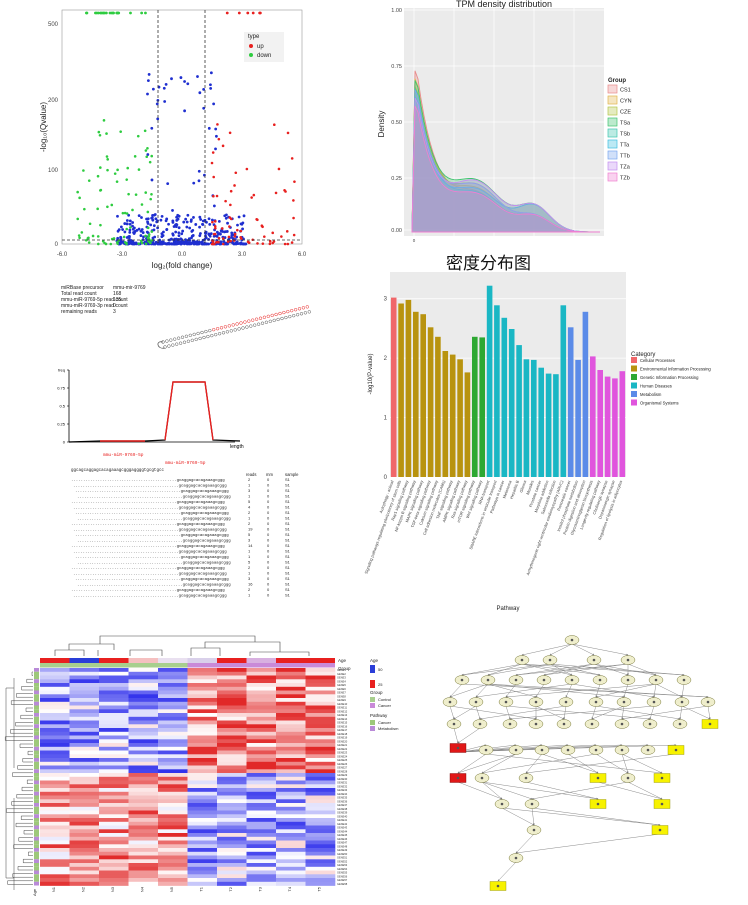 Image resolution: width=748 pixels, height=905 pixels. I want to click on heat-annot-group-cell, so click(320, 665).